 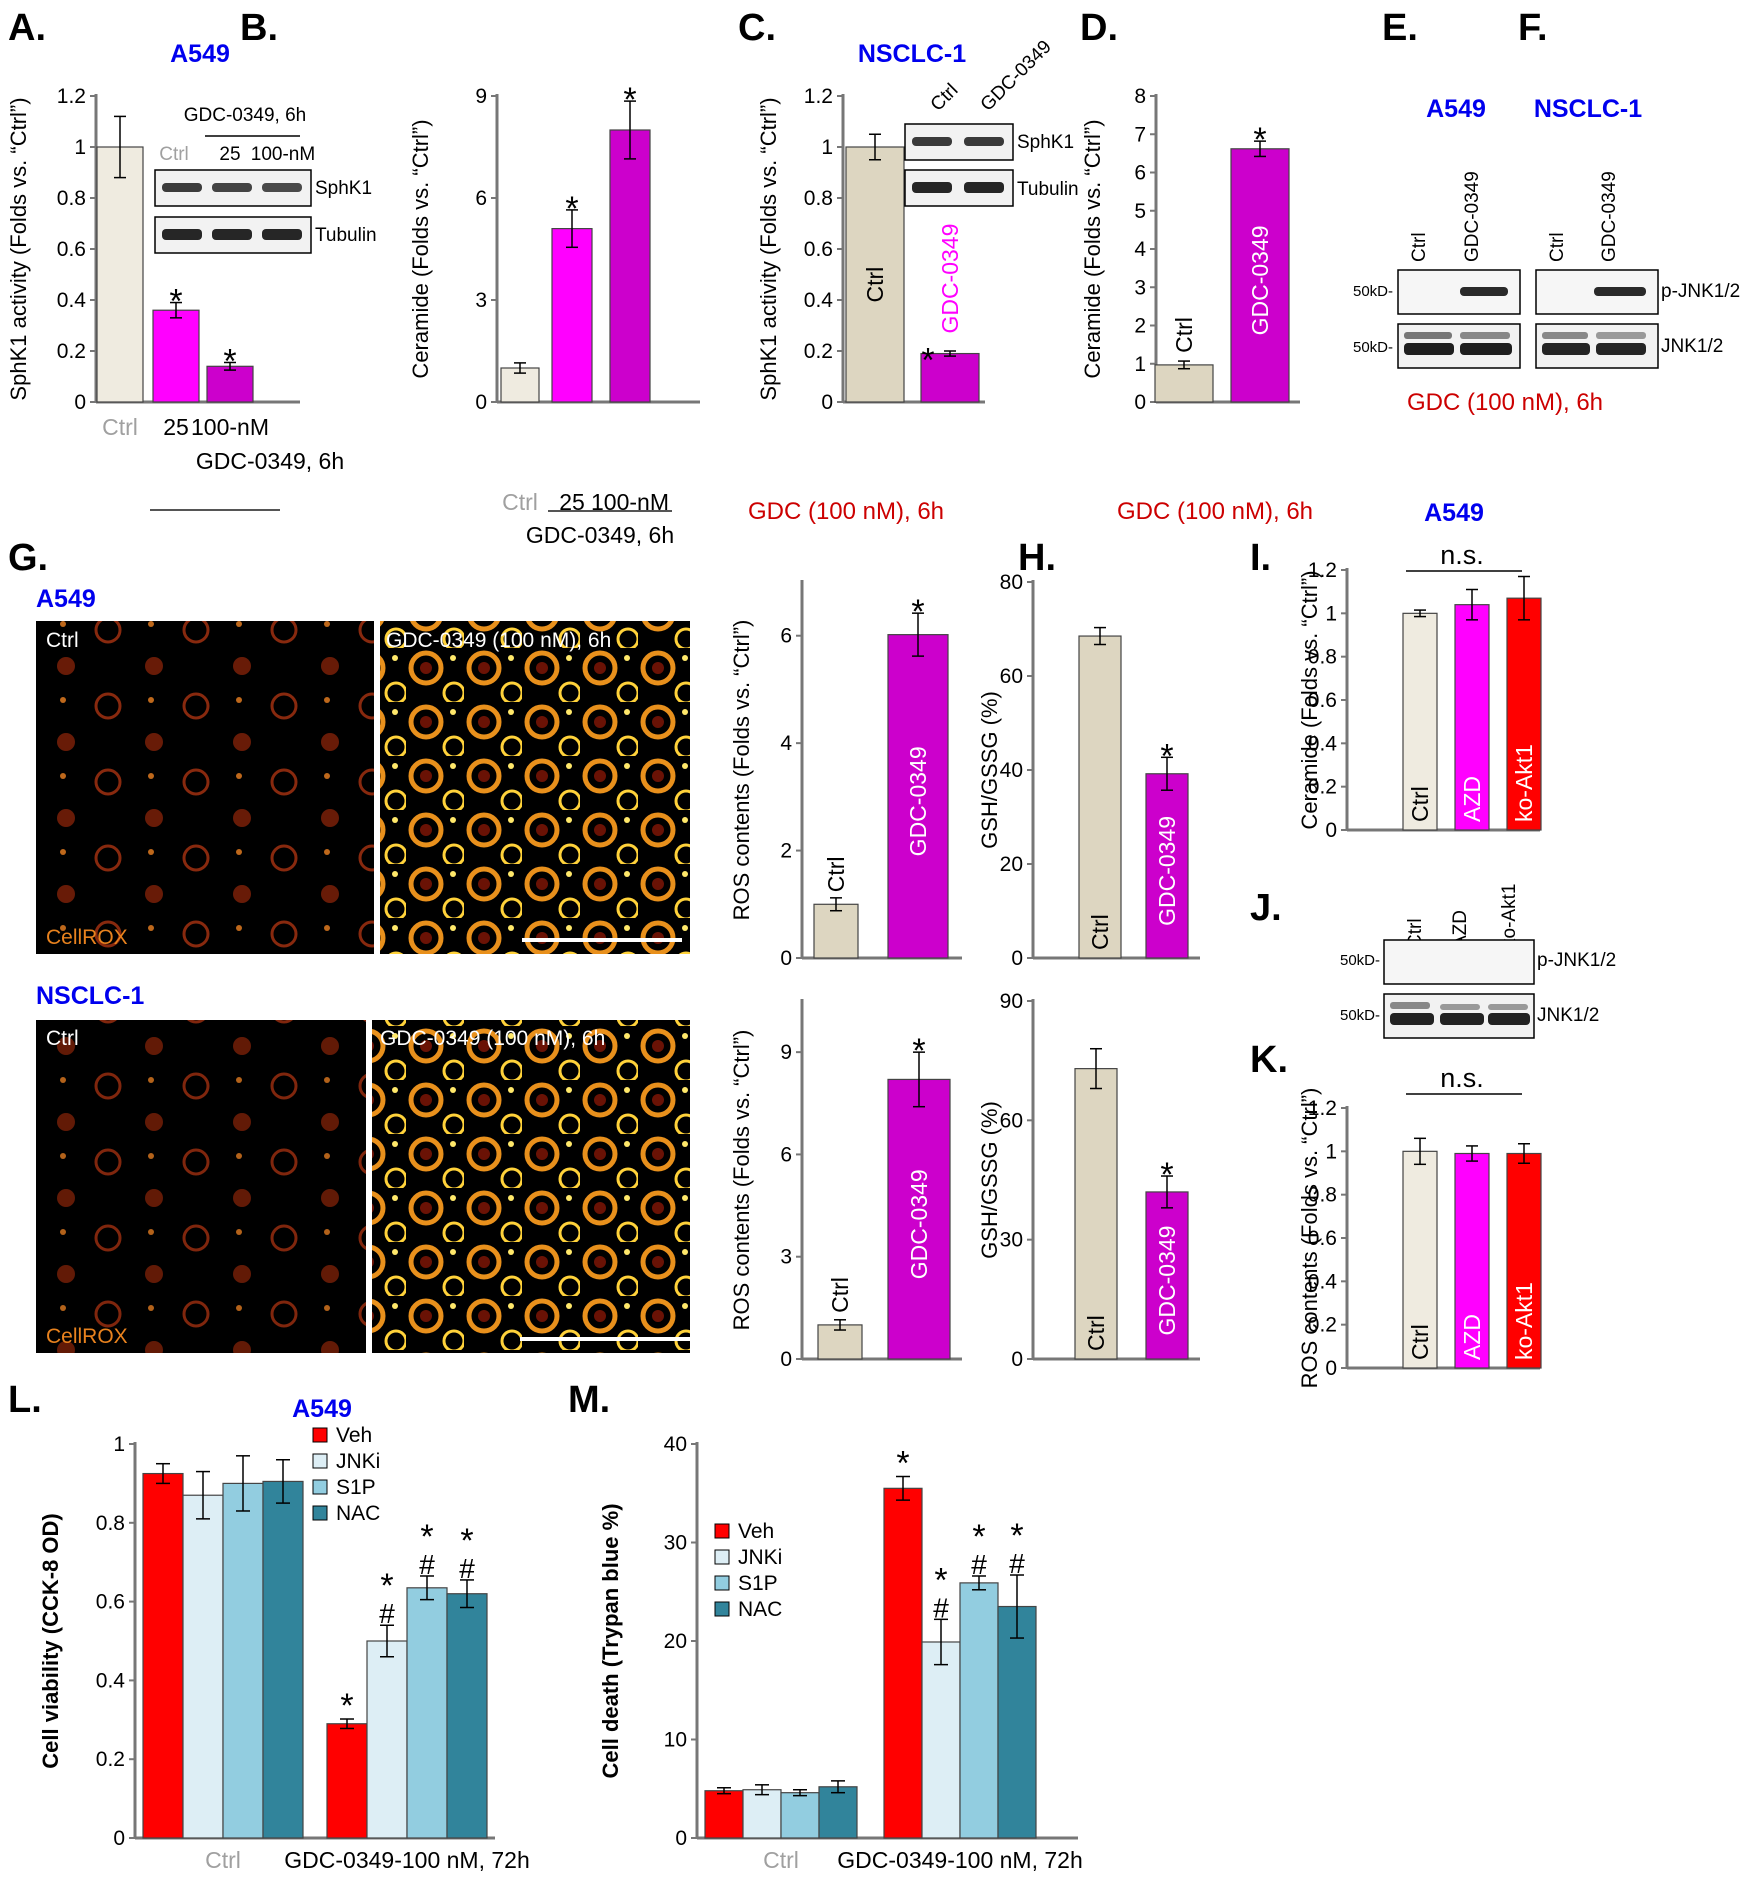 What do you see at coordinates (358, 1513) in the screenshot?
I see `legend-label-nac: NAC` at bounding box center [358, 1513].